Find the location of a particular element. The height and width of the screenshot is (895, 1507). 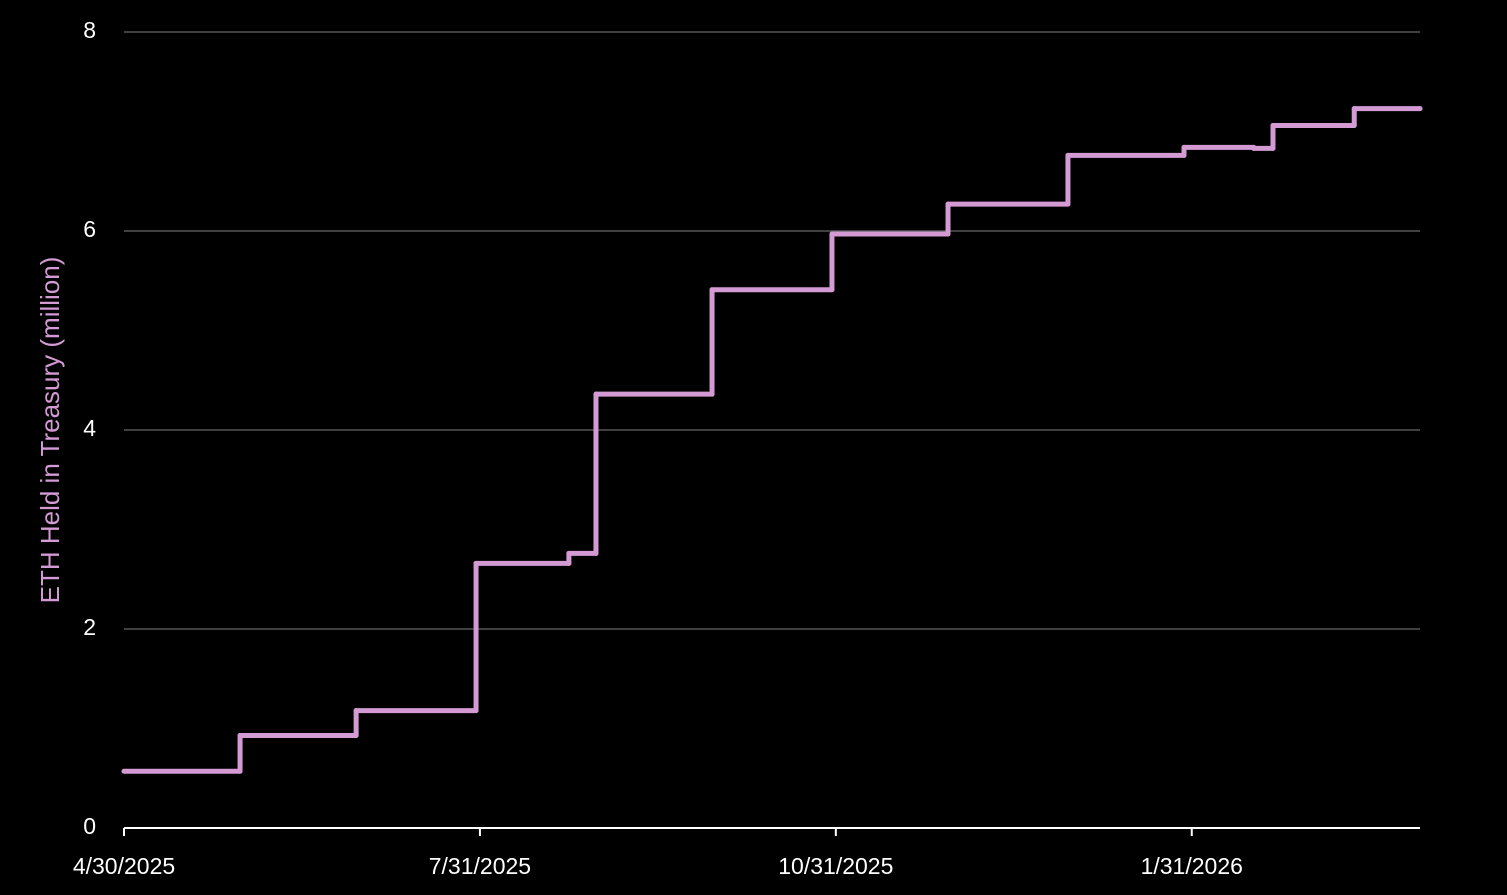

y-tick-label: 8 is located at coordinates (89, 30).